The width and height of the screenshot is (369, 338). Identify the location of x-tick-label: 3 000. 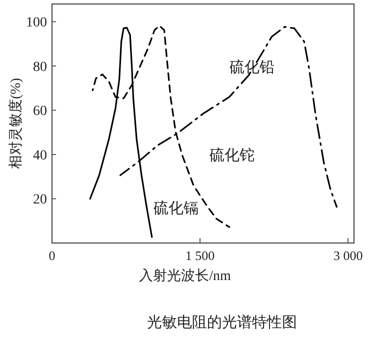
(348, 255).